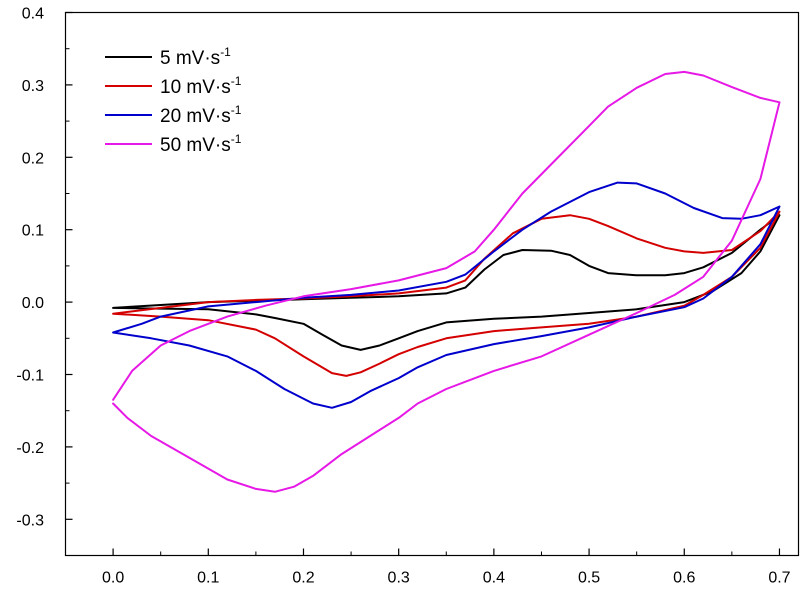 This screenshot has width=801, height=599. What do you see at coordinates (779, 578) in the screenshot?
I see `x-tick-label: 0.7` at bounding box center [779, 578].